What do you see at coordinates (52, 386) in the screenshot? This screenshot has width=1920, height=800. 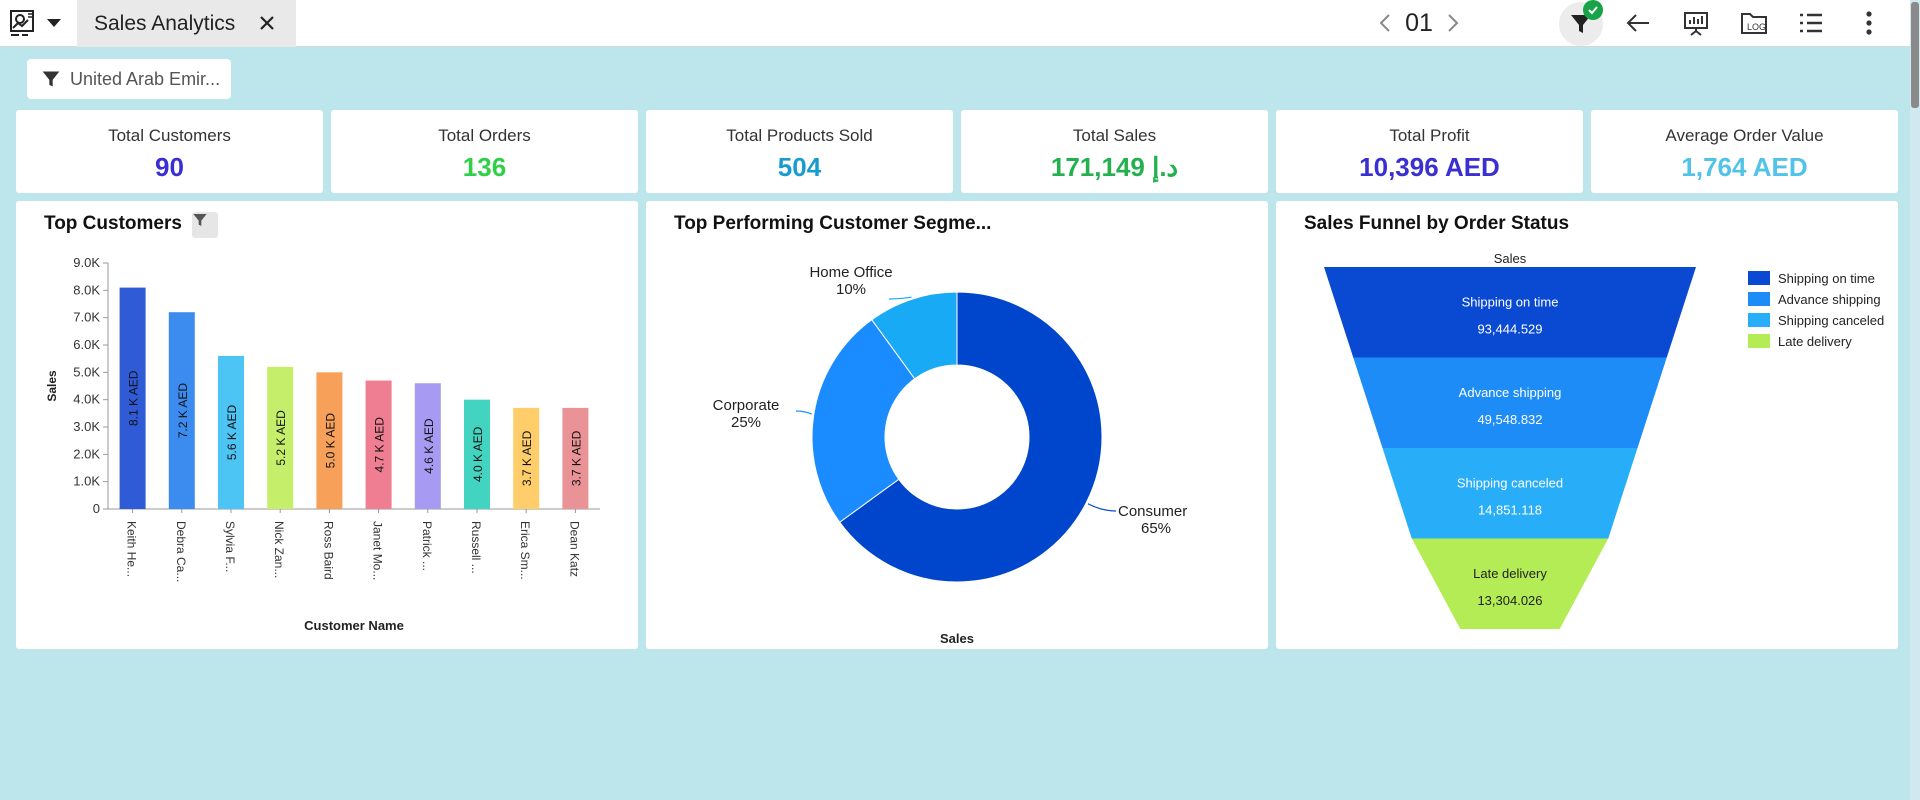 I see `y-axis-label: Sales` at bounding box center [52, 386].